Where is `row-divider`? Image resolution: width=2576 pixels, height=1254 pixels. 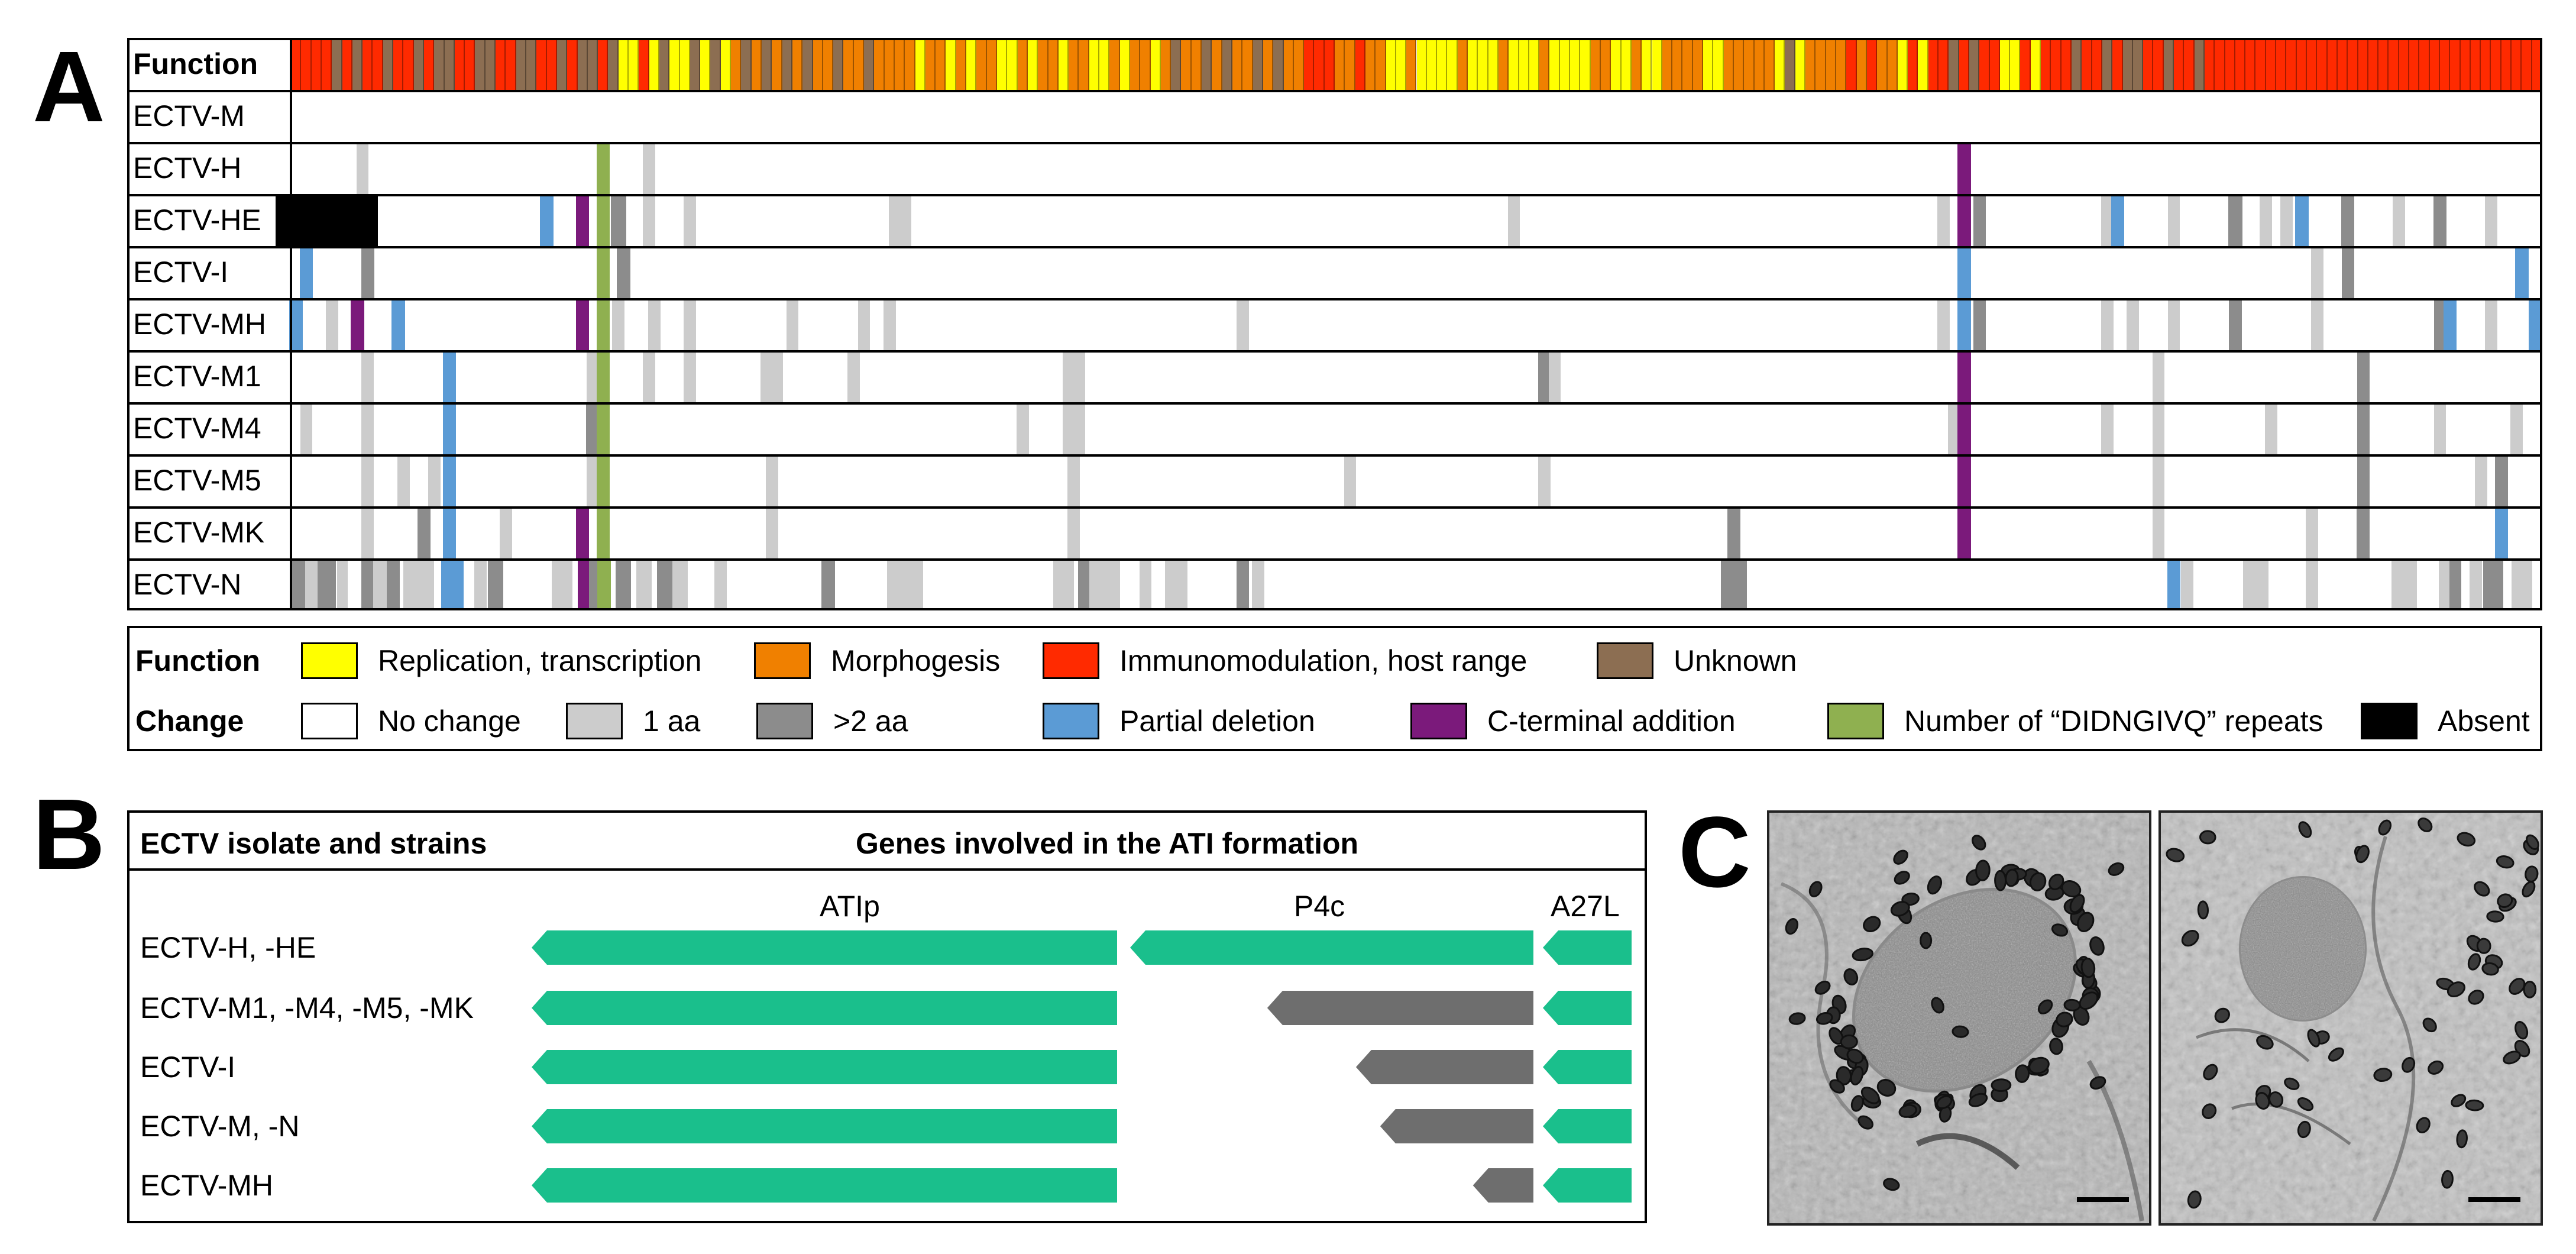
row-divider is located at coordinates (1335, 609).